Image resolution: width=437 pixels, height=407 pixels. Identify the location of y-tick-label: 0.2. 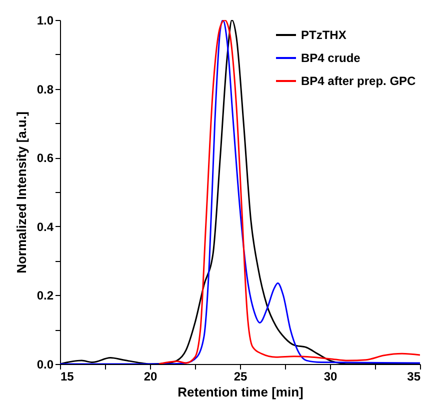
(45, 295).